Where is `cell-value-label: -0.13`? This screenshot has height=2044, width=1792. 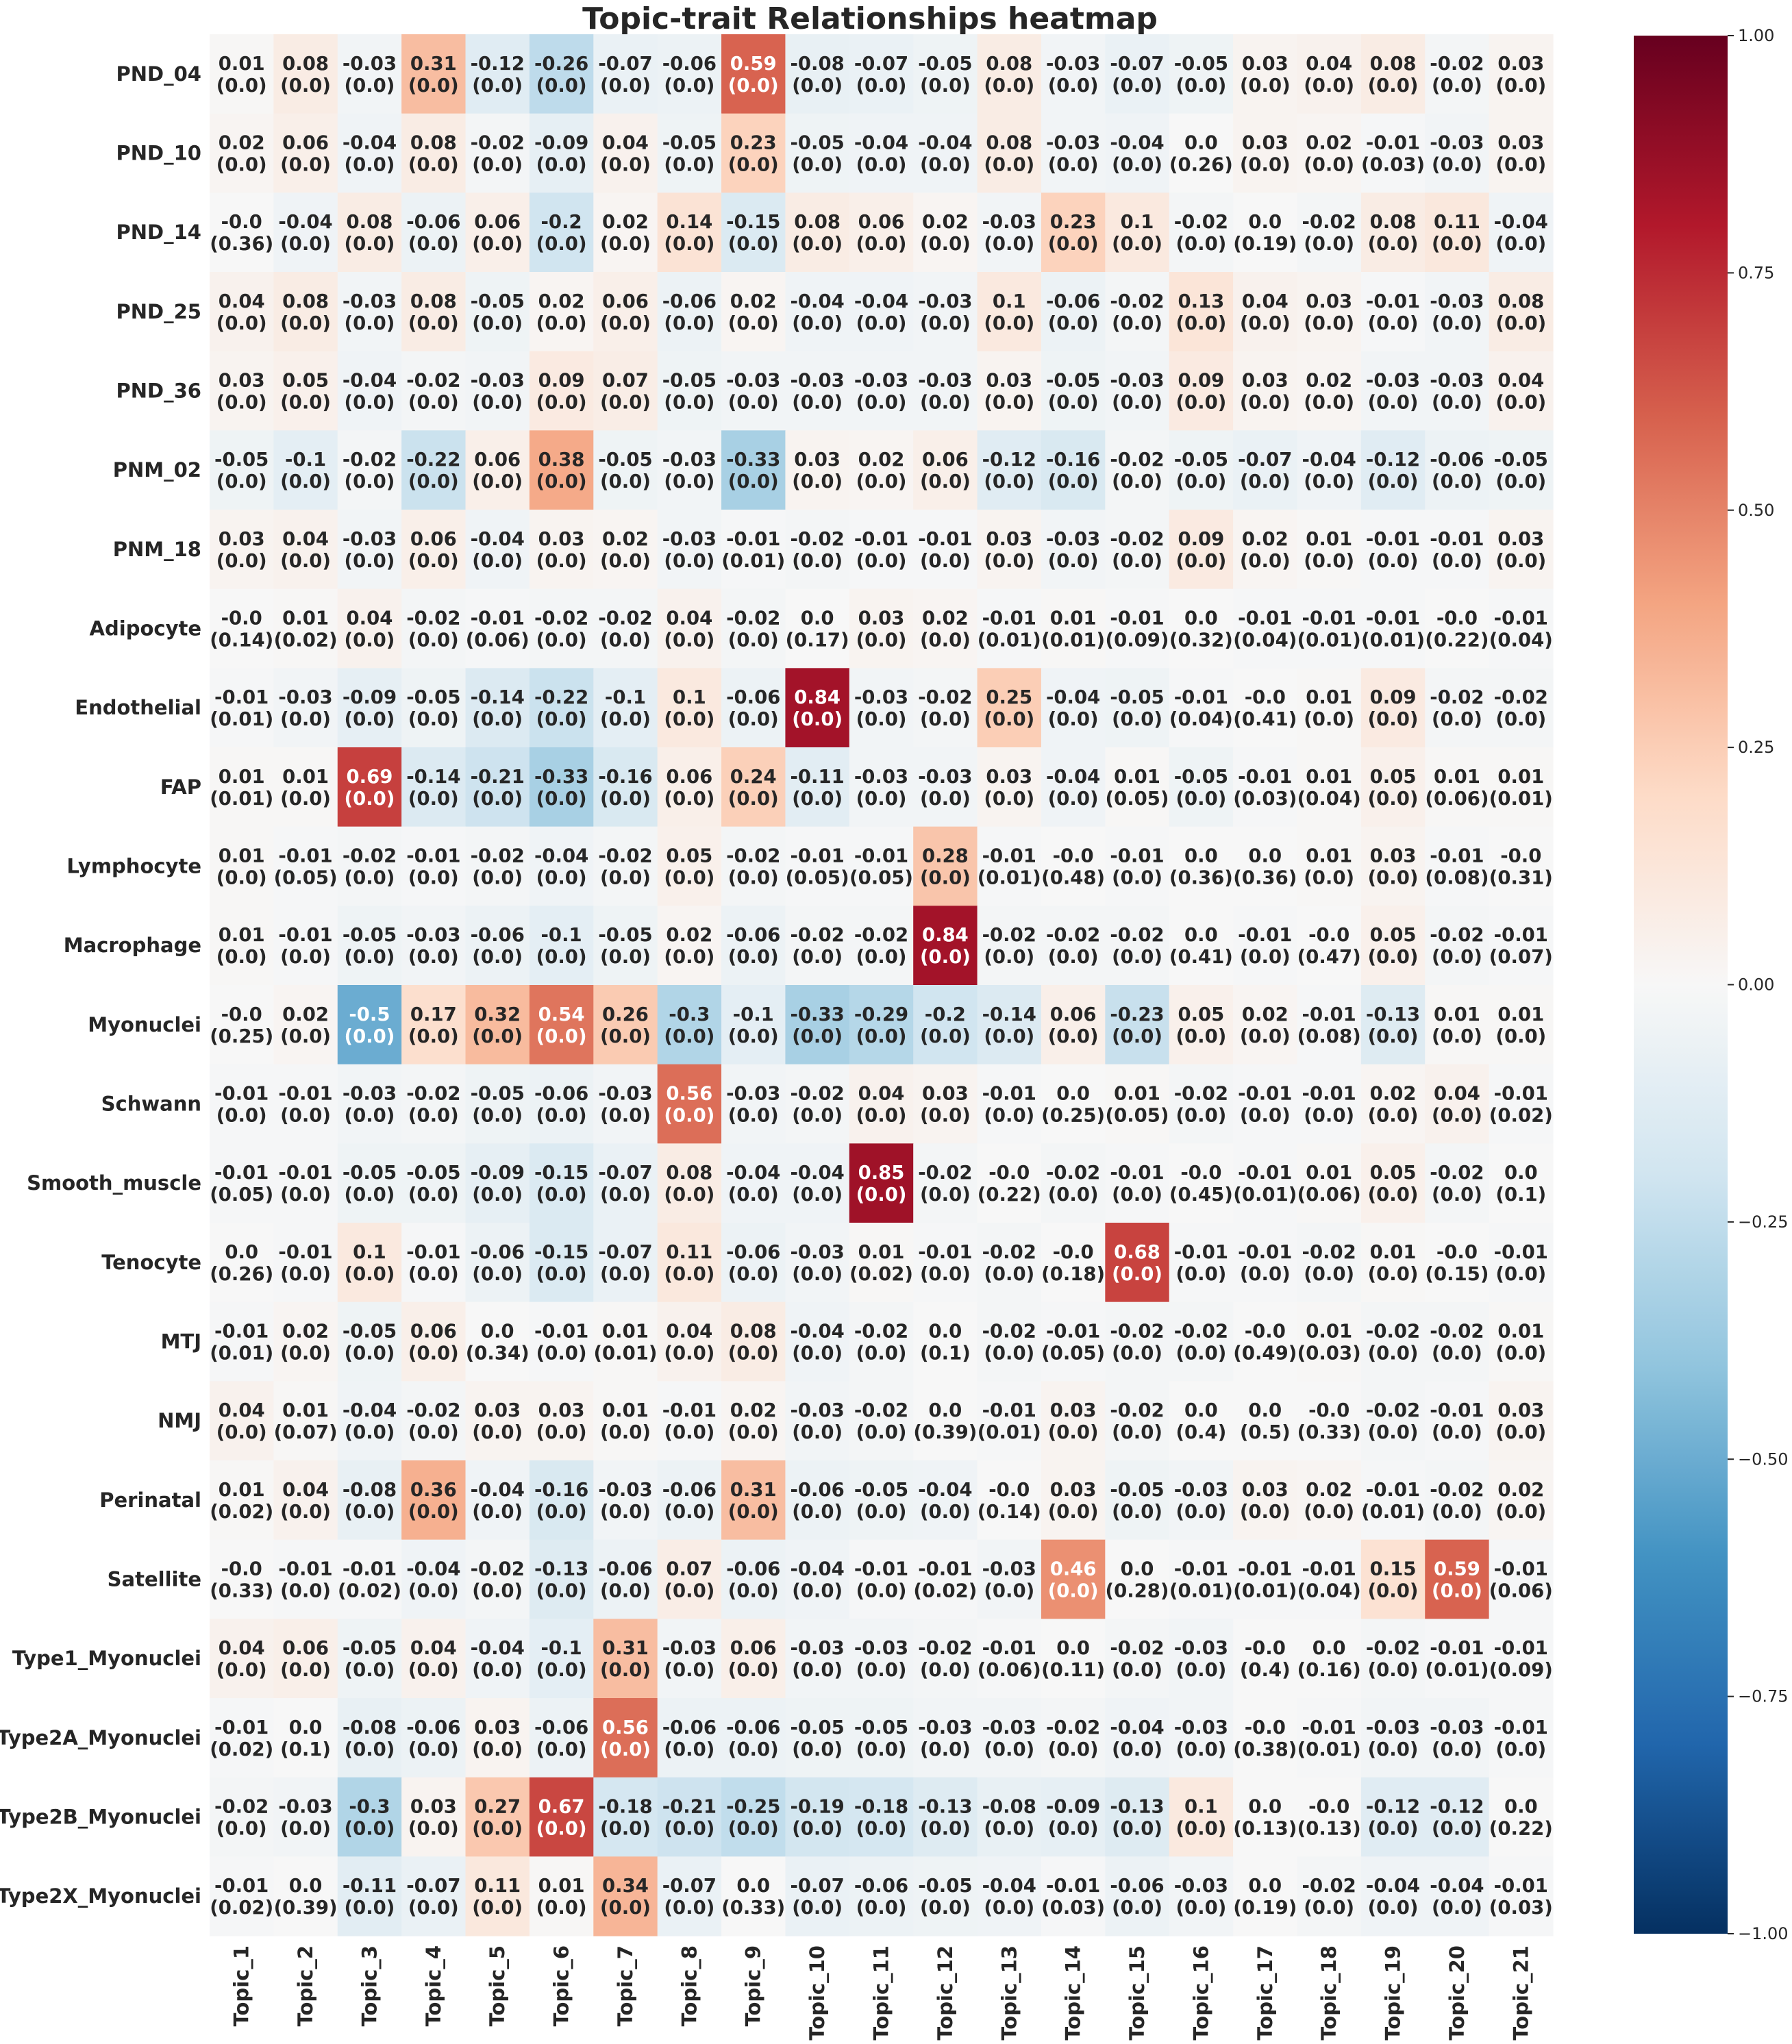 cell-value-label: -0.13 is located at coordinates (1393, 1014).